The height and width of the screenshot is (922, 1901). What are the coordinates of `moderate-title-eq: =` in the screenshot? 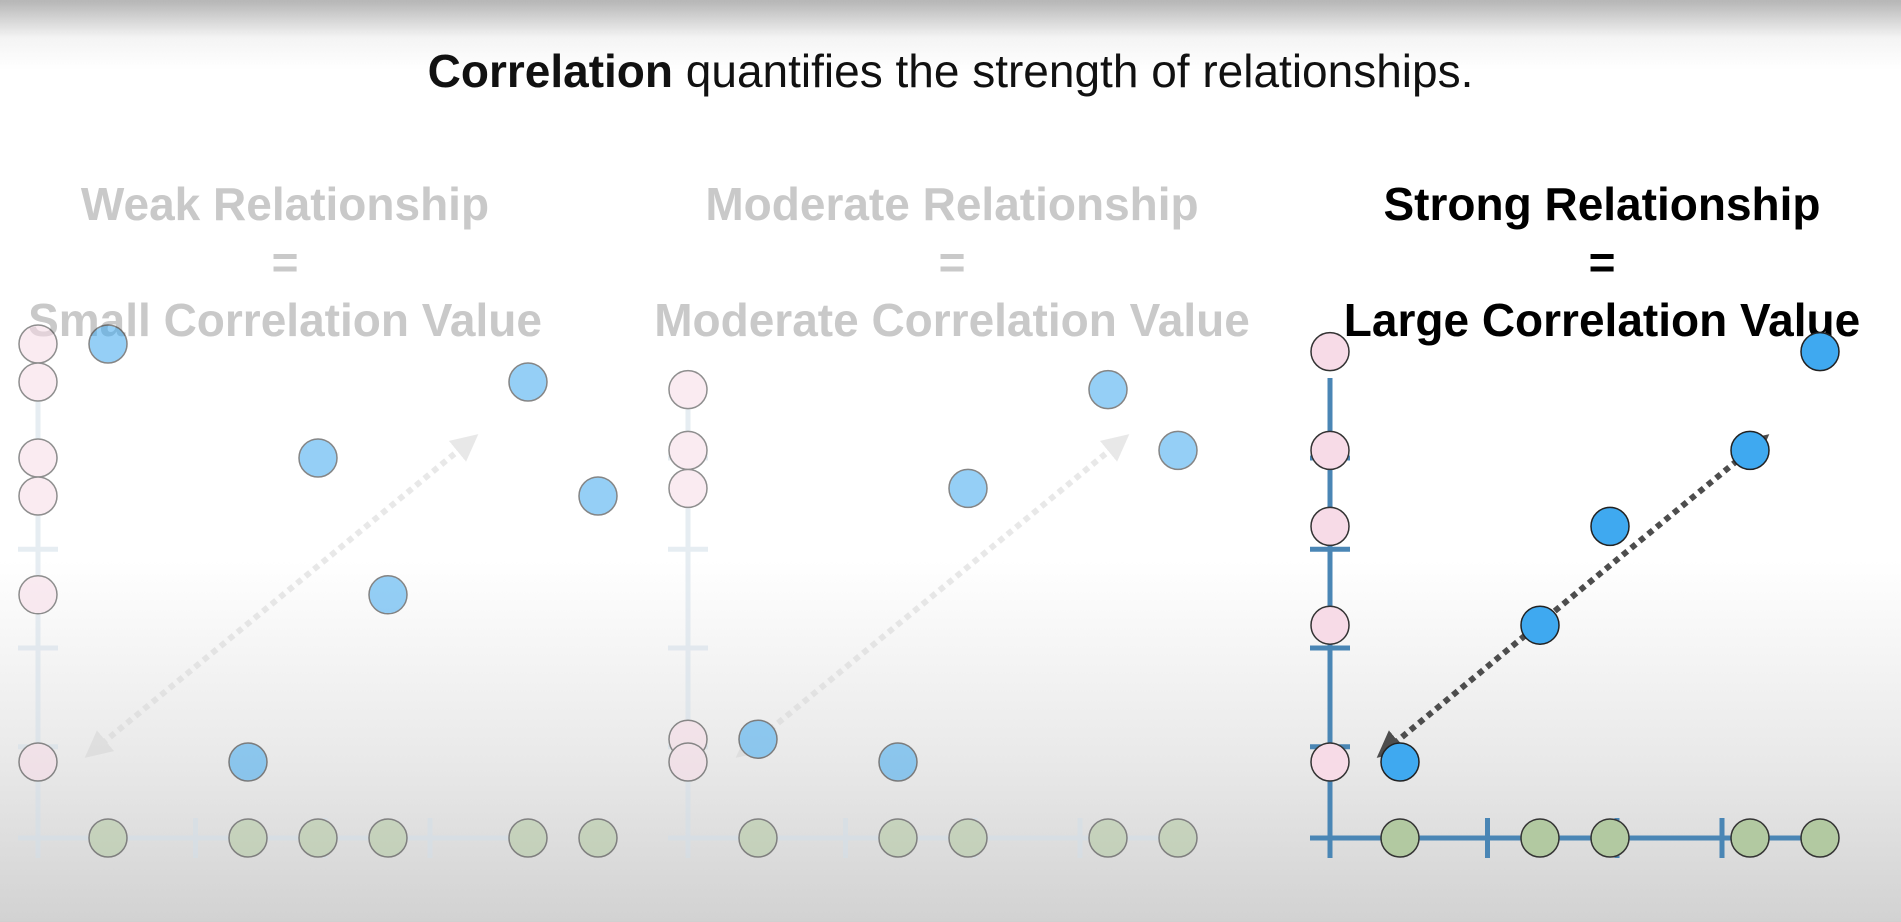 It's located at (952, 262).